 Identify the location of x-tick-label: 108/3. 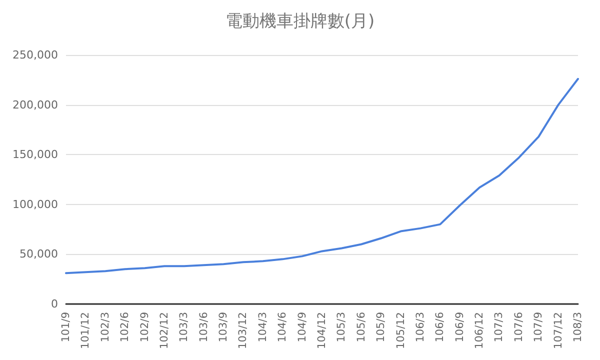
(578, 327).